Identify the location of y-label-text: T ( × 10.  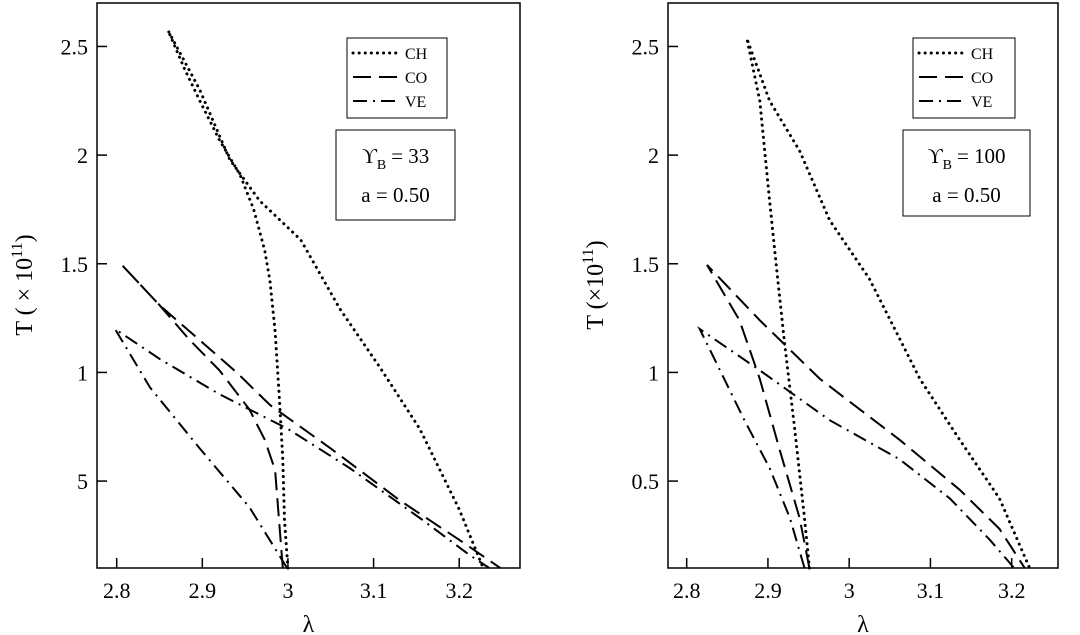
(25, 297).